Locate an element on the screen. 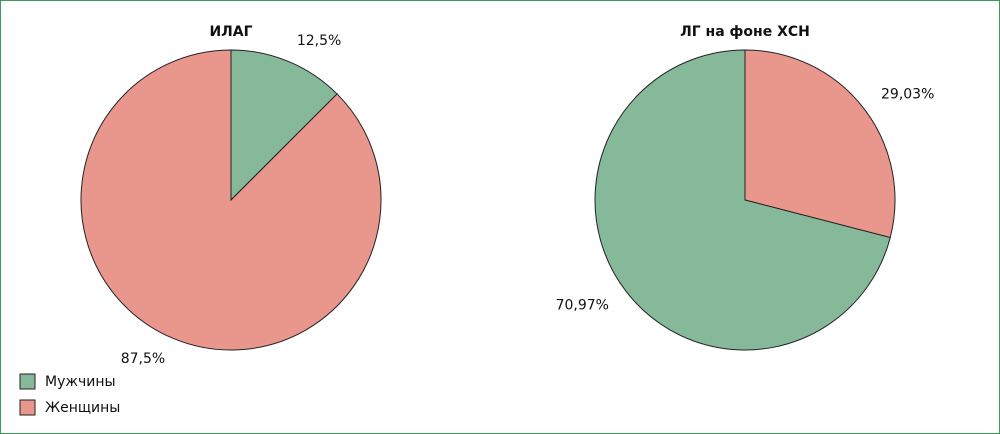 The height and width of the screenshot is (434, 1000). chart-title: ЛГ на фоне ХСН is located at coordinates (745, 32).